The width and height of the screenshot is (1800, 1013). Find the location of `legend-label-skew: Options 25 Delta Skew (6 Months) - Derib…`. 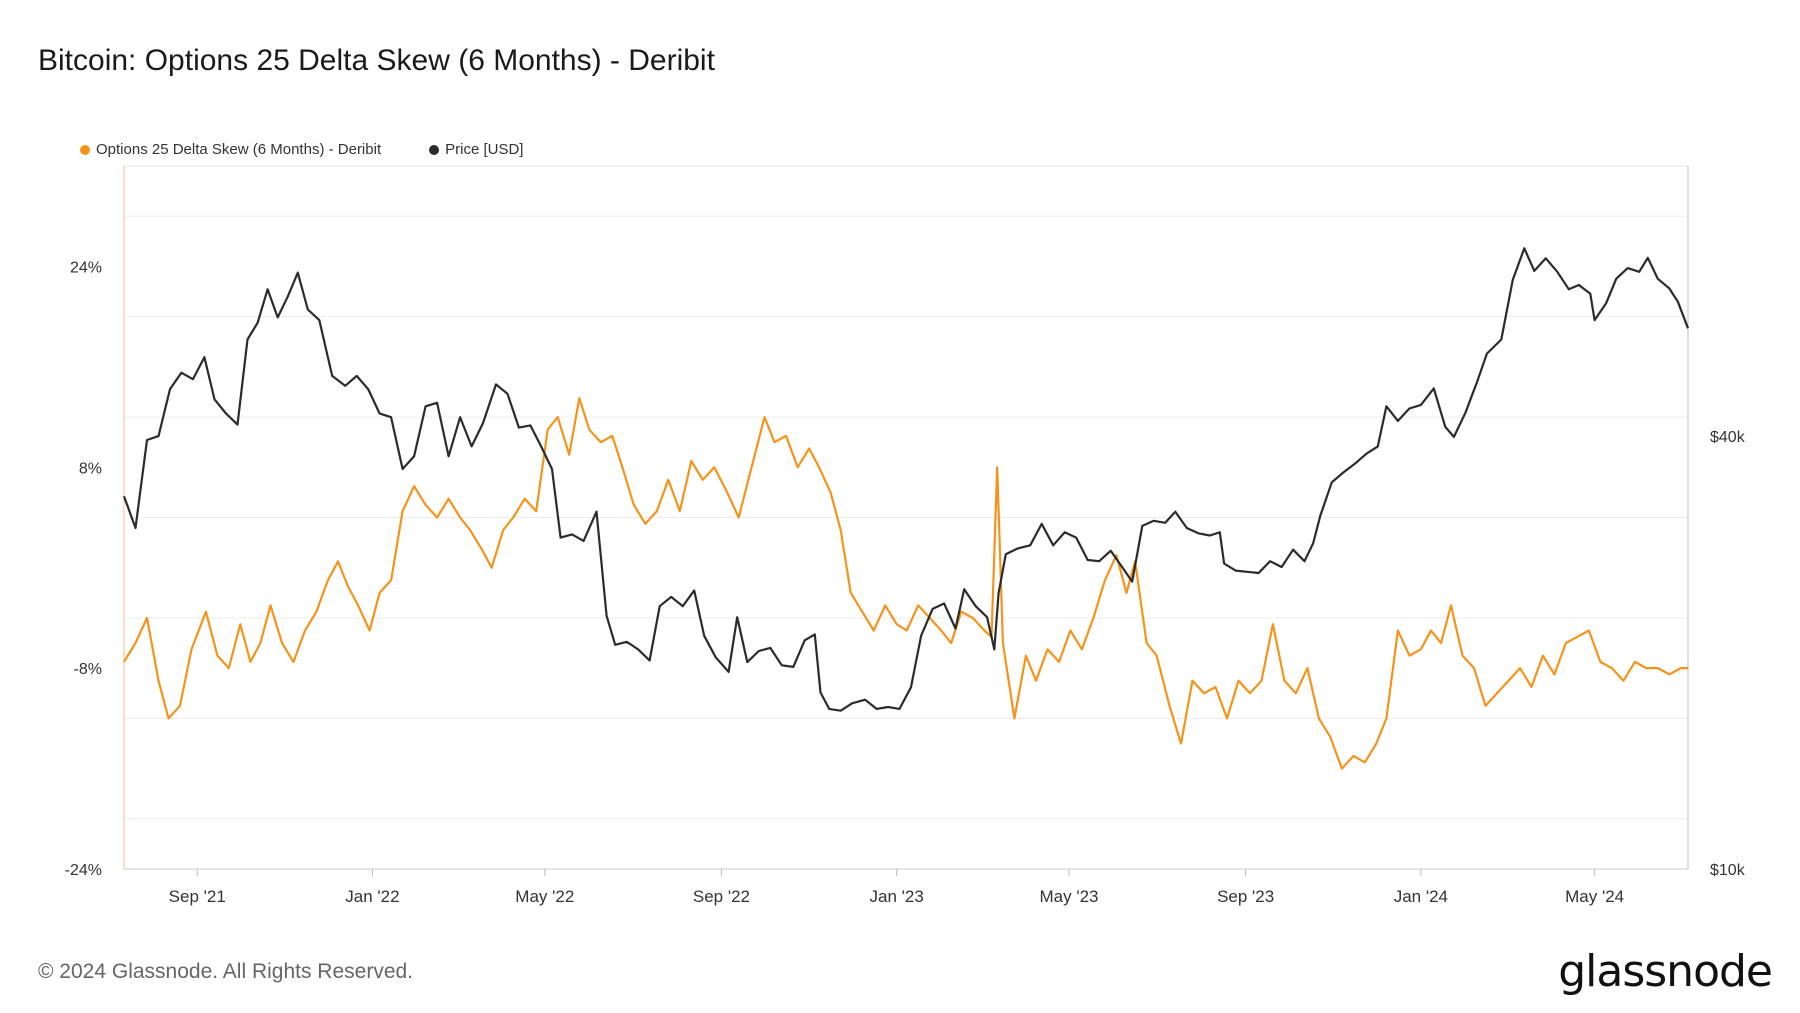

legend-label-skew: Options 25 Delta Skew (6 Months) - Derib… is located at coordinates (239, 149).